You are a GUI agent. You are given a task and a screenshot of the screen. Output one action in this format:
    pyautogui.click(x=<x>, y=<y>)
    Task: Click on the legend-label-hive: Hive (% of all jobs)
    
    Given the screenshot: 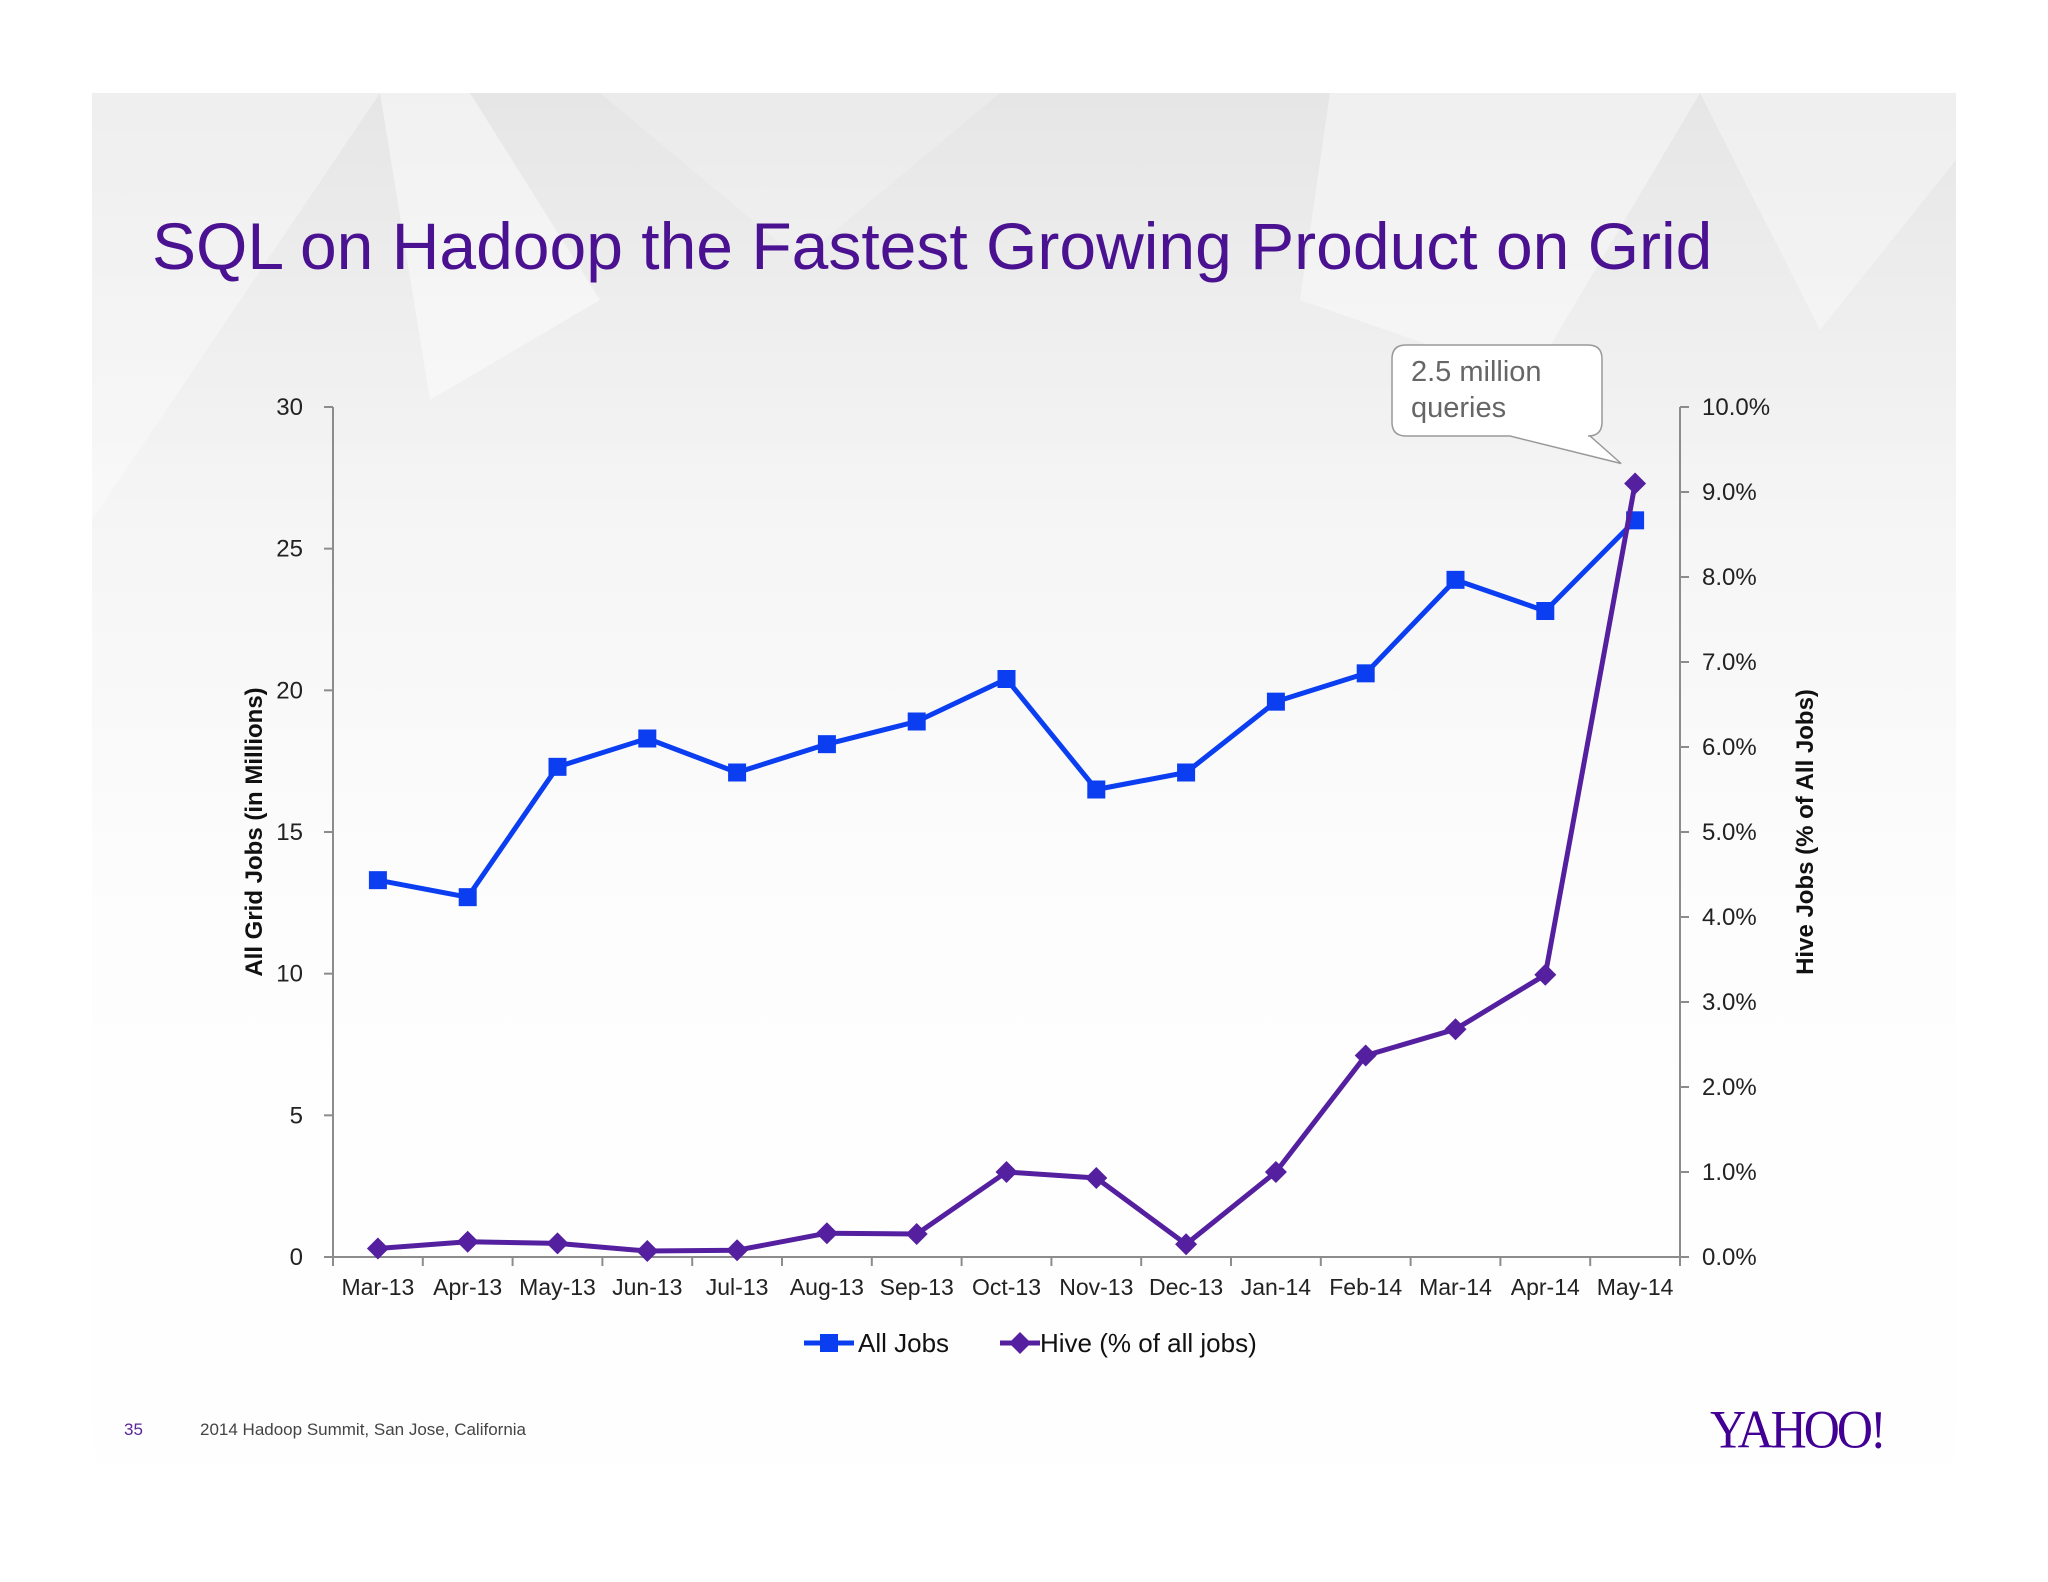 What is the action you would take?
    pyautogui.click(x=1148, y=1343)
    